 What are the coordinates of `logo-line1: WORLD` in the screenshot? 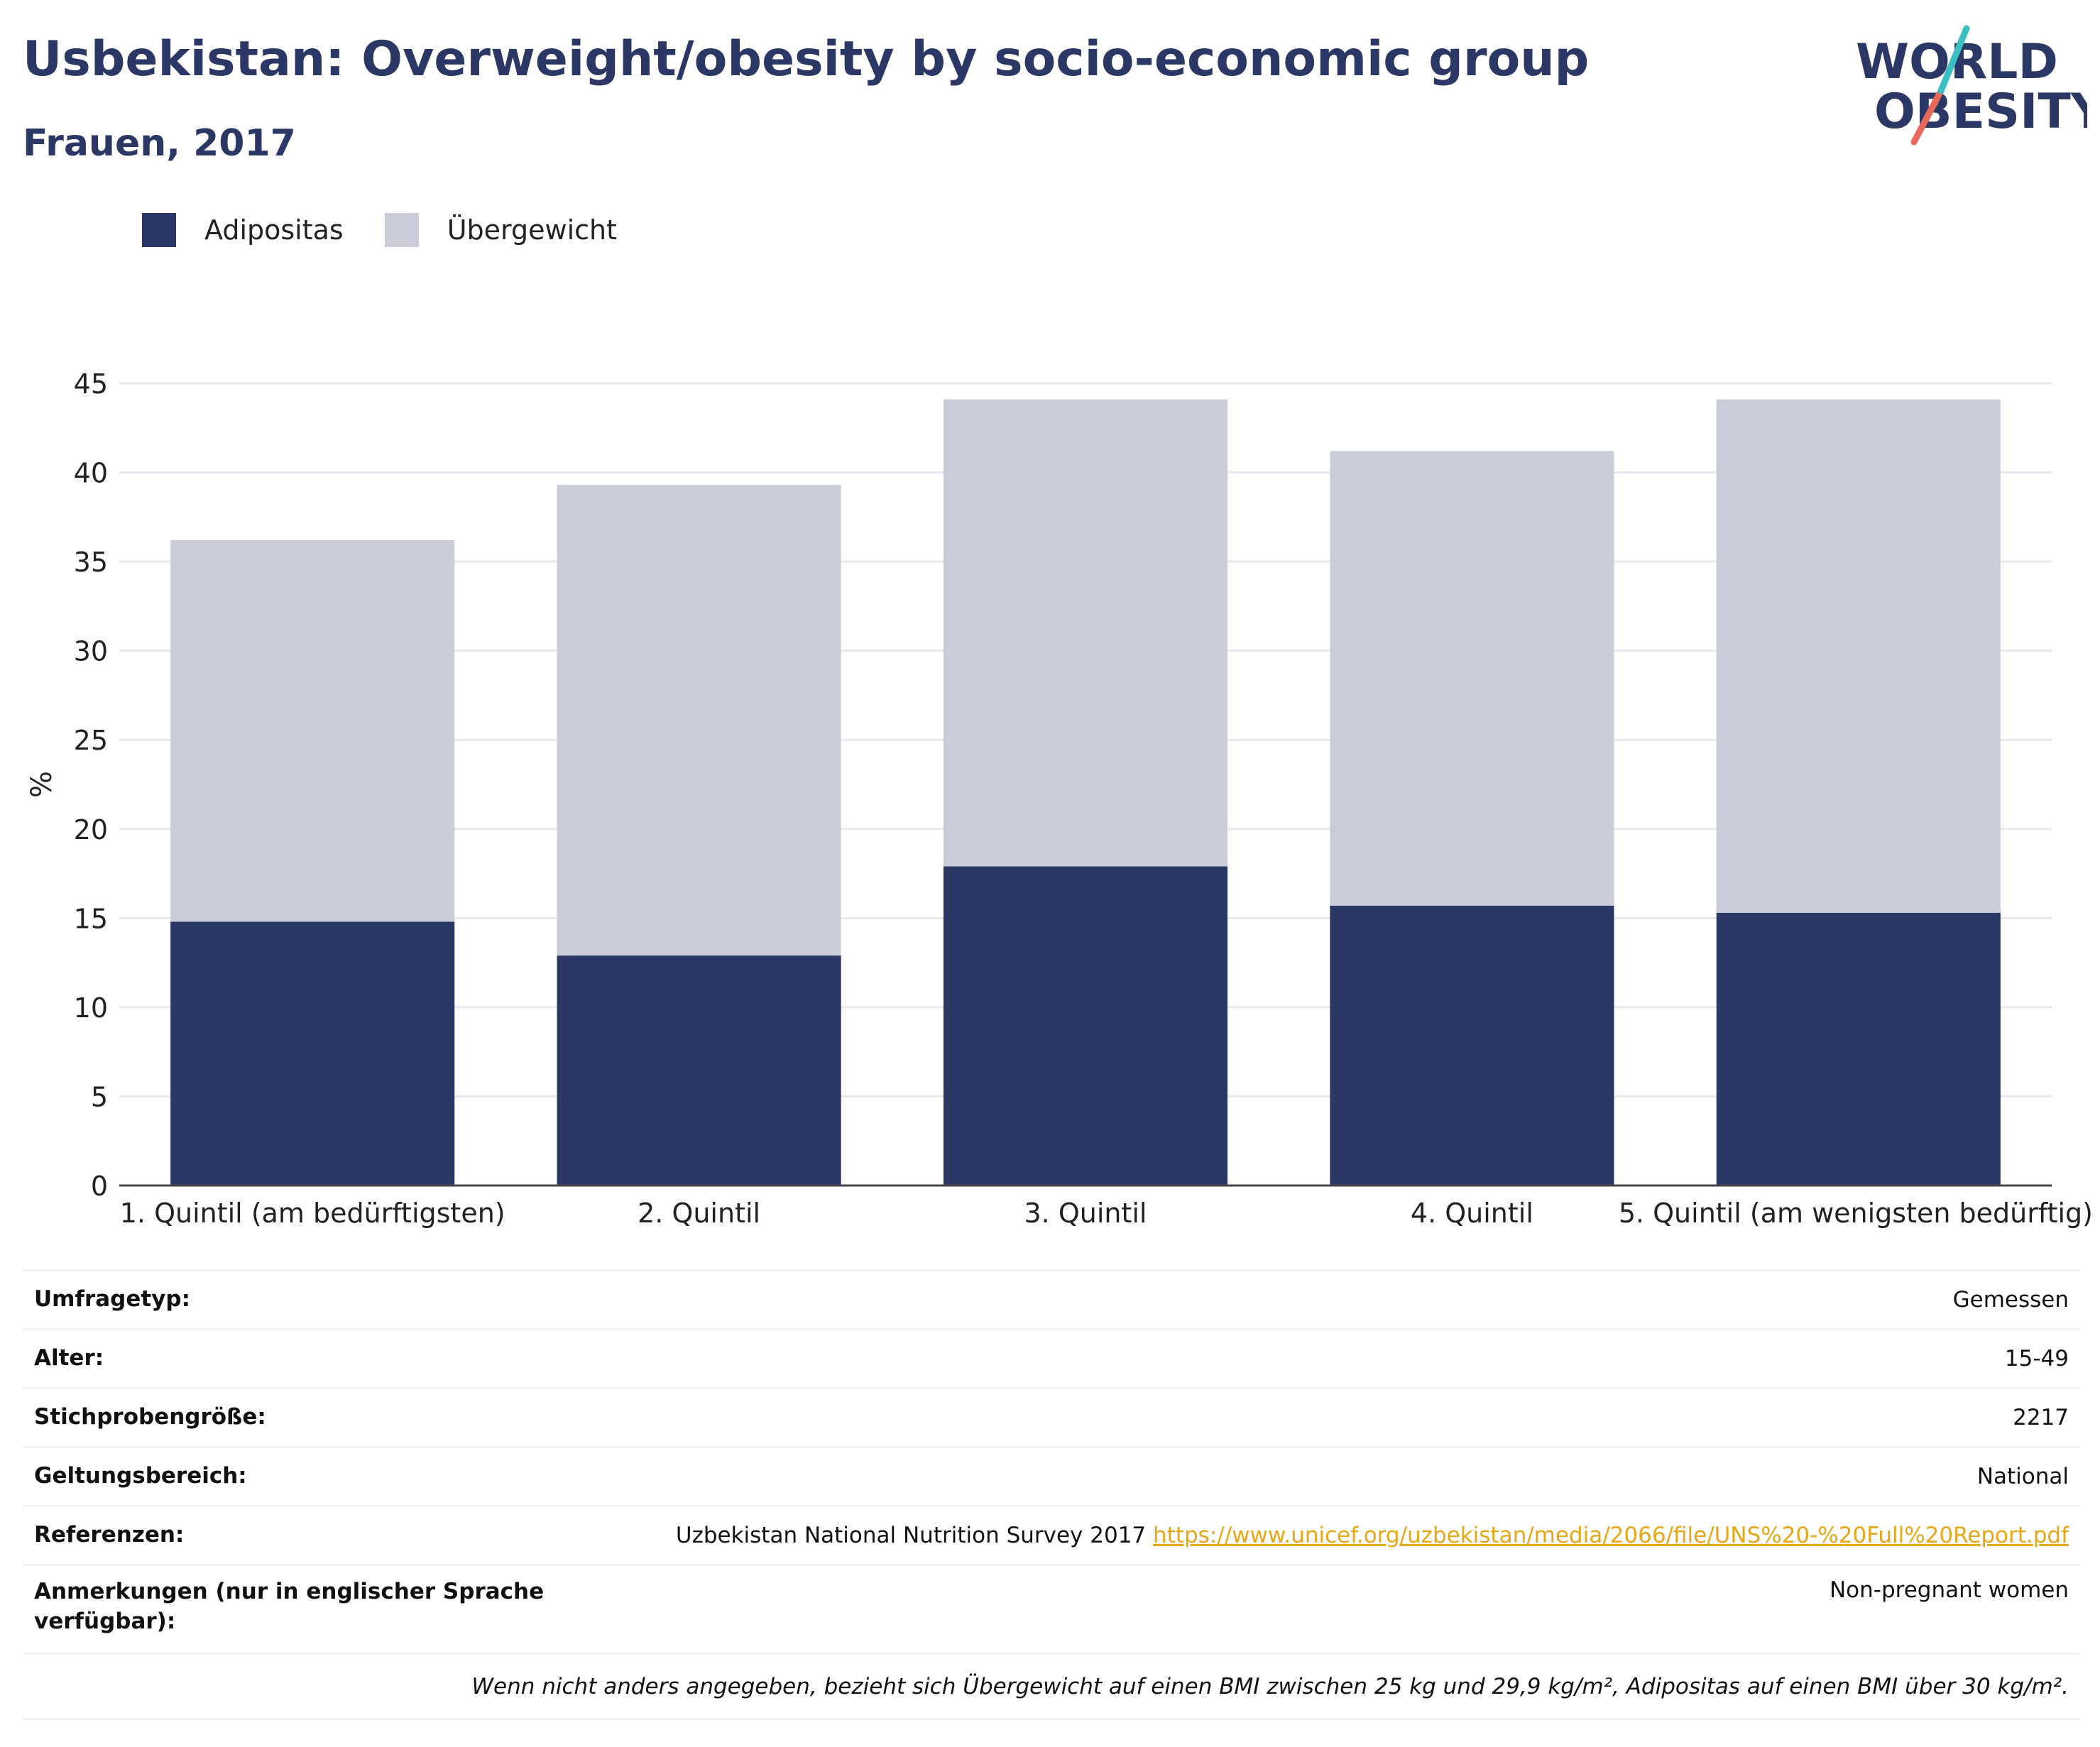 It's located at (1957, 62).